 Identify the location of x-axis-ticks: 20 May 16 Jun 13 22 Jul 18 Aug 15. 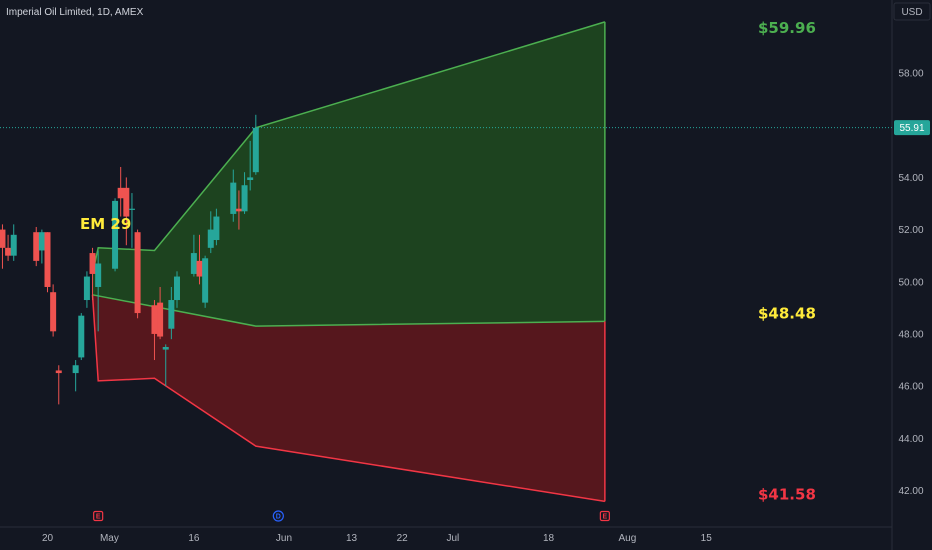
(377, 538).